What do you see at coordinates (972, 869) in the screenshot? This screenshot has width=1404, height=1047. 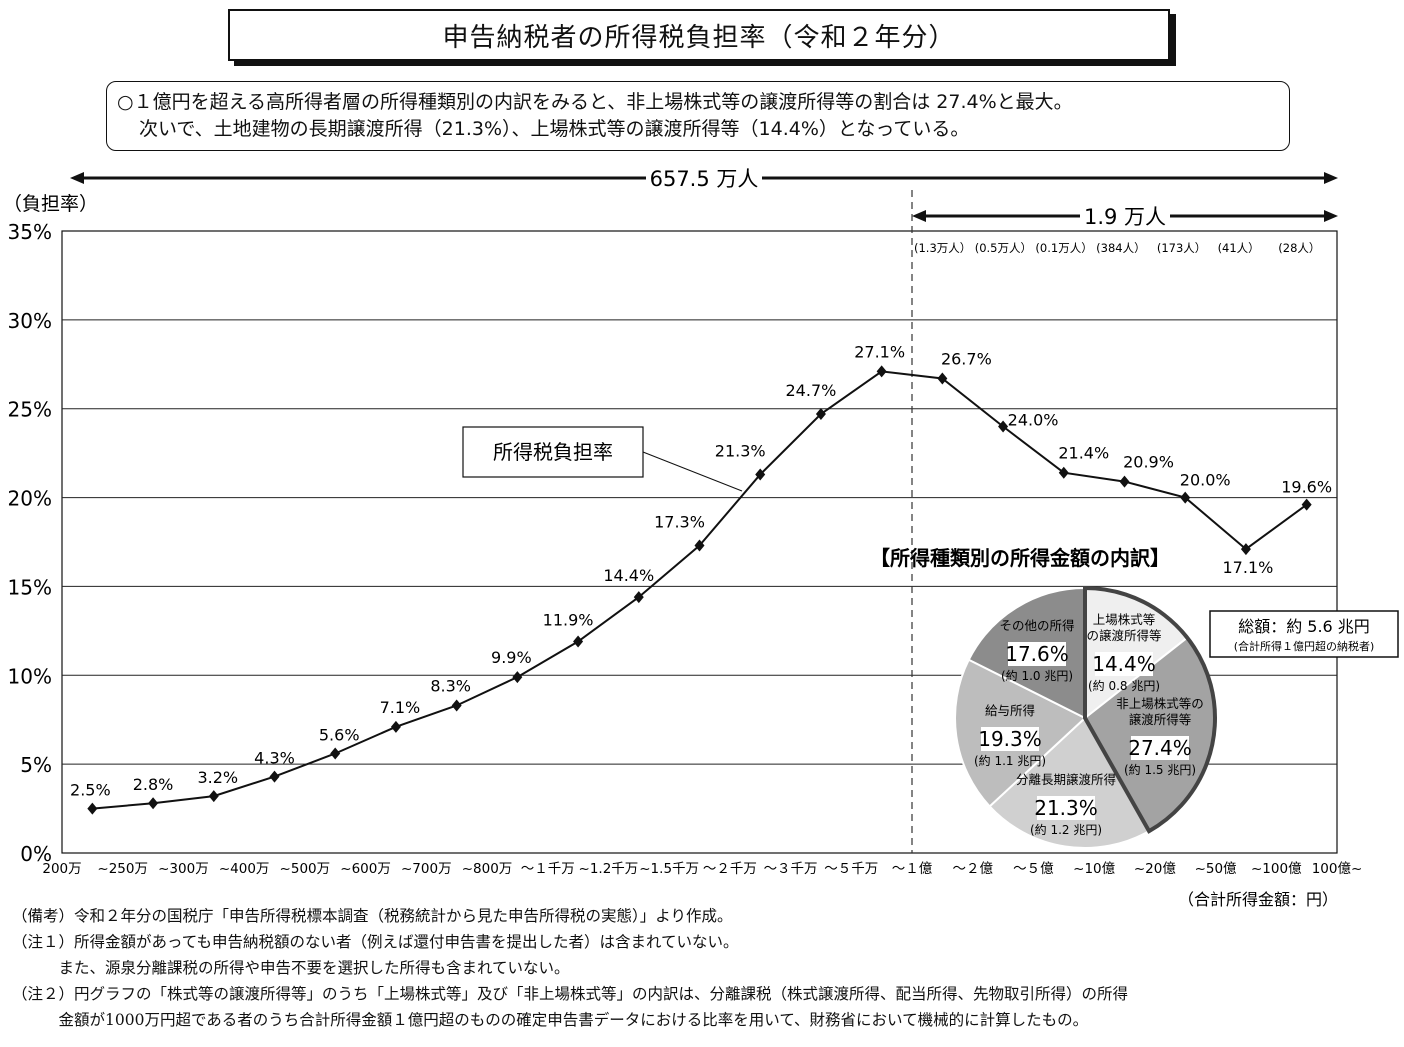 I see `x-tick-label: ～２億` at bounding box center [972, 869].